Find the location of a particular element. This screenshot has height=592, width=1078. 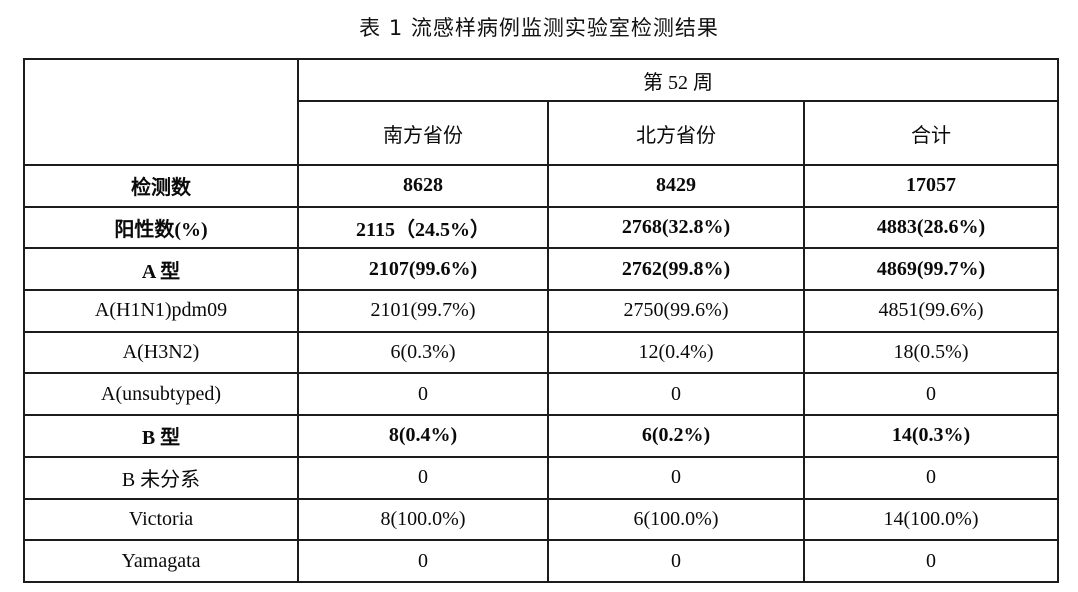

table-row: B 型 8(0.4%) 6(0.2%) 14(0.3%) is located at coordinates (541, 436).